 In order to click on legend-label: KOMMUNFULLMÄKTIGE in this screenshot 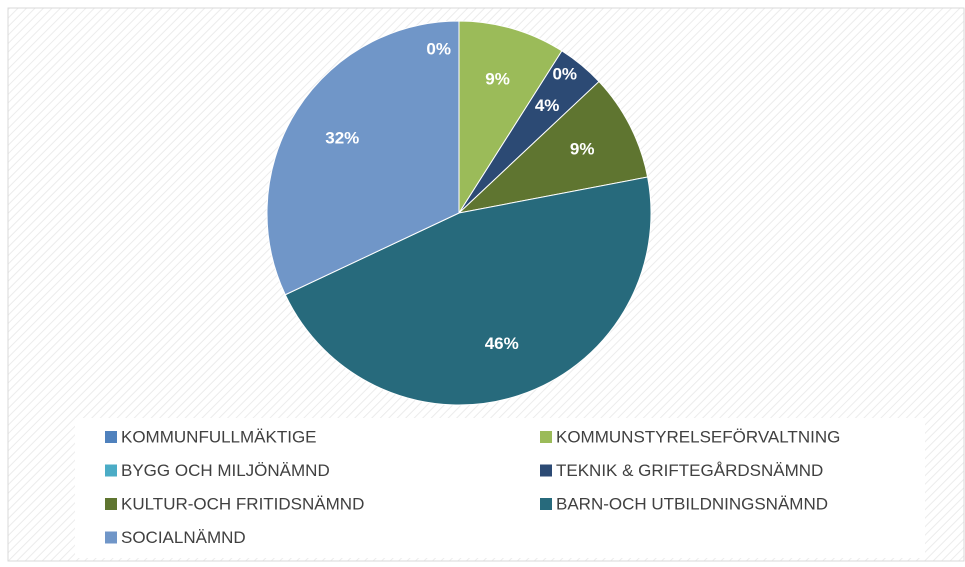, I will do `click(219, 436)`.